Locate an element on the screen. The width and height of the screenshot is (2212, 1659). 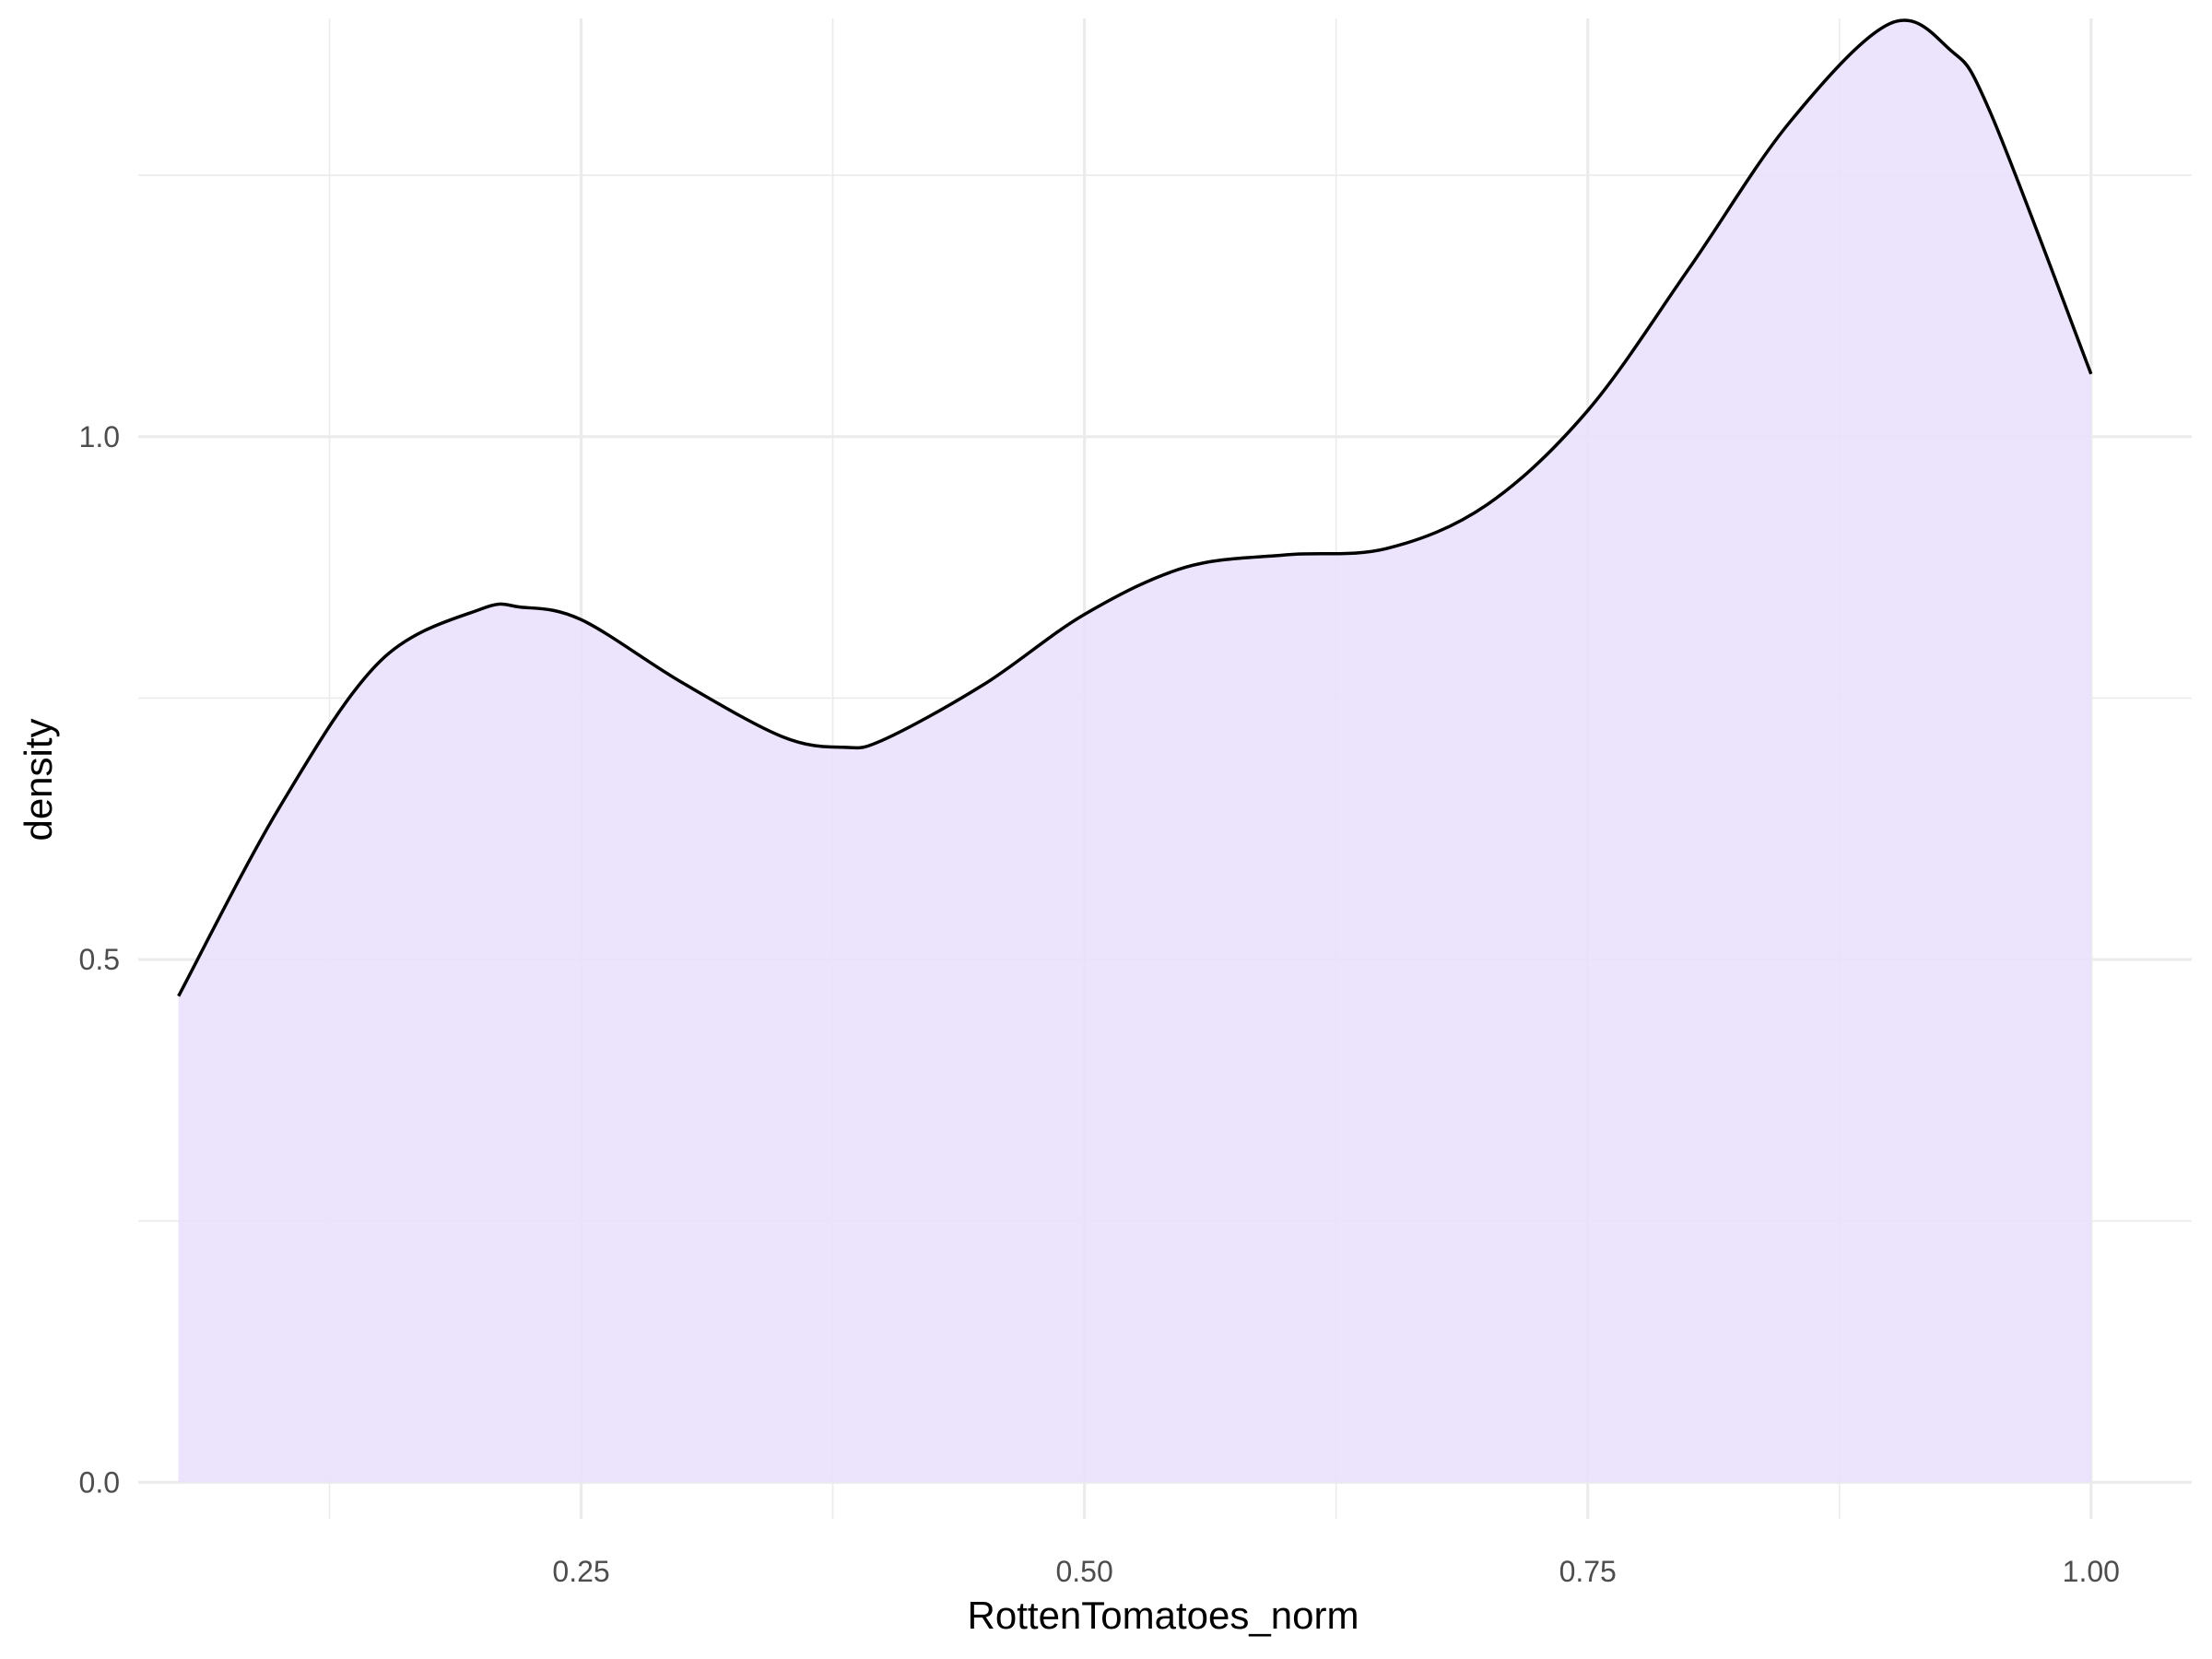
x-tick-label: 1.00 is located at coordinates (2091, 1571).